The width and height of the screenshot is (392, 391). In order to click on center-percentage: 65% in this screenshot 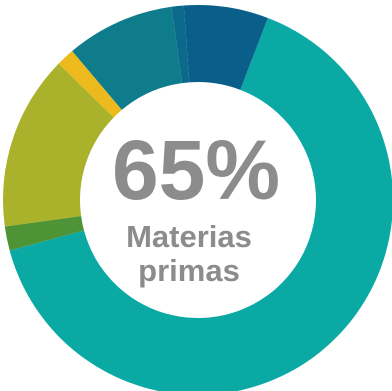, I will do `click(196, 170)`.